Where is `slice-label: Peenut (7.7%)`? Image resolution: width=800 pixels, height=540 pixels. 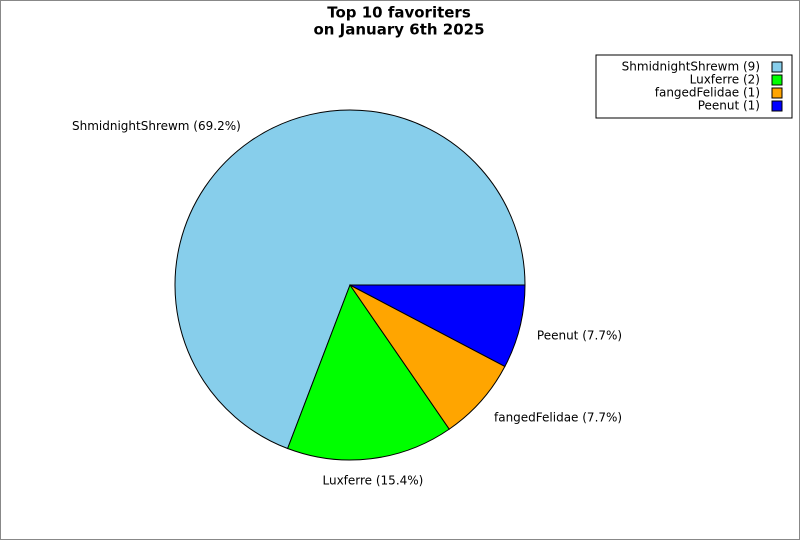 slice-label: Peenut (7.7%) is located at coordinates (579, 336).